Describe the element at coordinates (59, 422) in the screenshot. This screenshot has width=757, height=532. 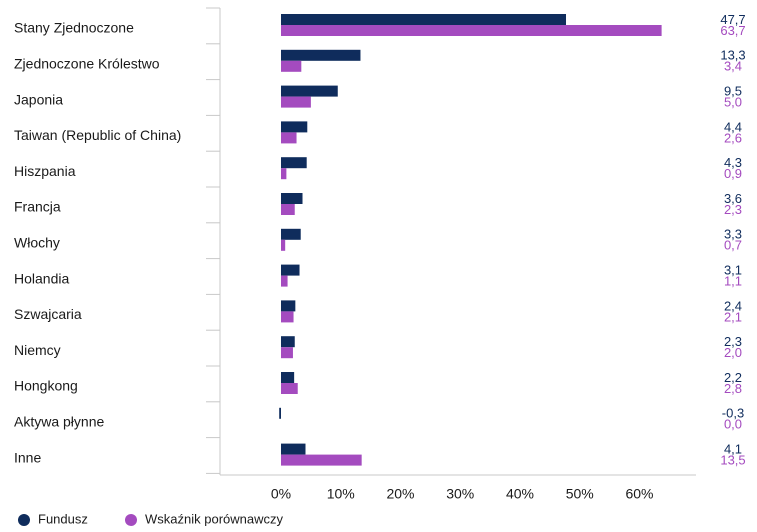
I see `category-label: Aktywa płynne` at that location.